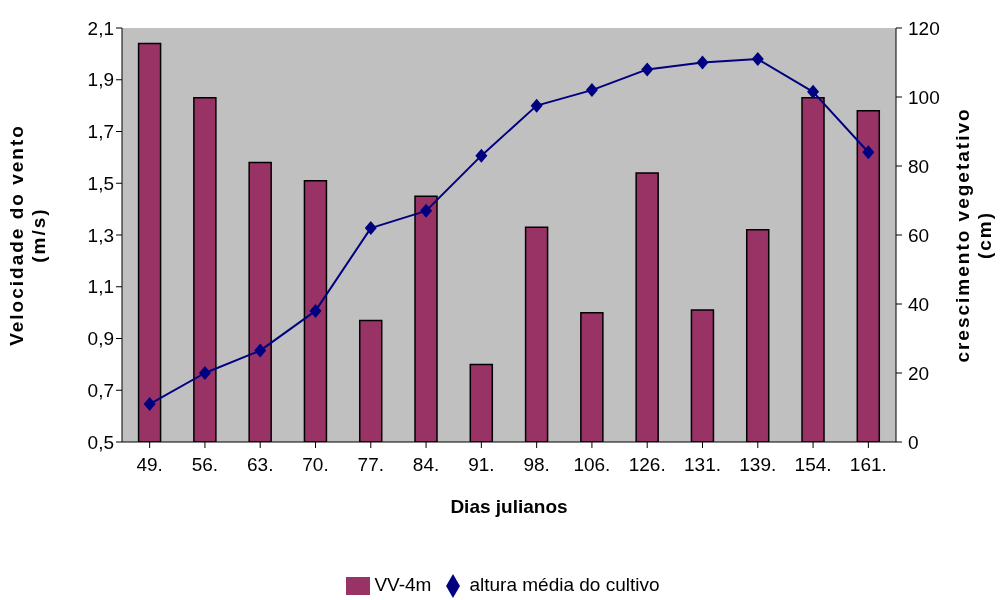 Image resolution: width=1005 pixels, height=600 pixels. I want to click on y-tick-label: 1,1, so click(100, 287).